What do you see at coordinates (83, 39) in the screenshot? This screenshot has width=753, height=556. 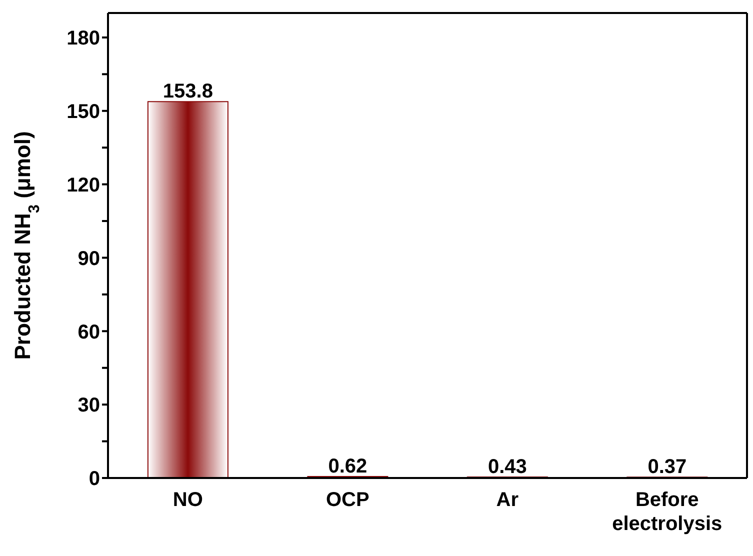 I see `y-tick-label: 180` at bounding box center [83, 39].